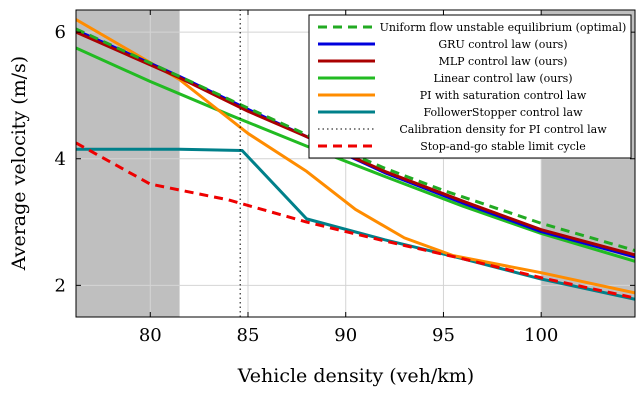  Describe the element at coordinates (248, 335) in the screenshot. I see `x-tick-label: 85` at that location.